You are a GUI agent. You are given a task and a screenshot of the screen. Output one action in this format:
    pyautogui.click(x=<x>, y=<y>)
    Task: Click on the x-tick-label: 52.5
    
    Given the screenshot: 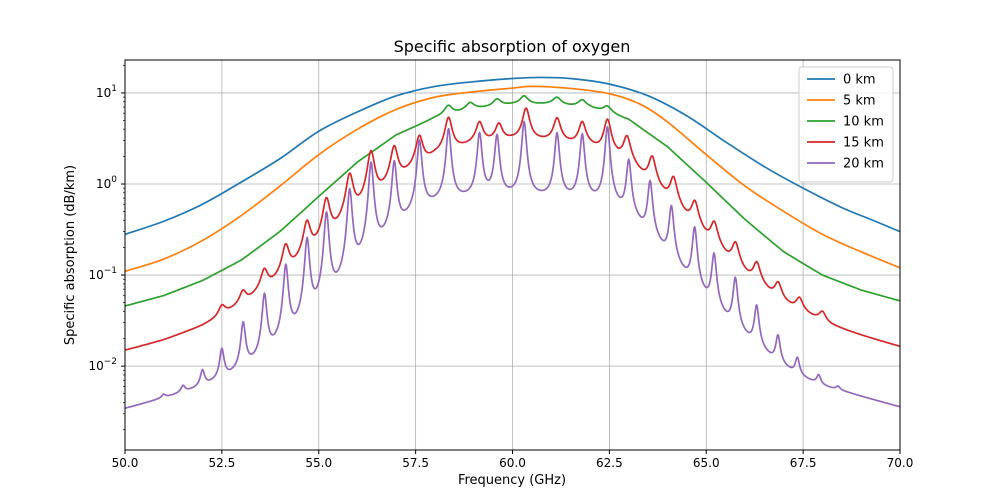 What is the action you would take?
    pyautogui.click(x=222, y=463)
    